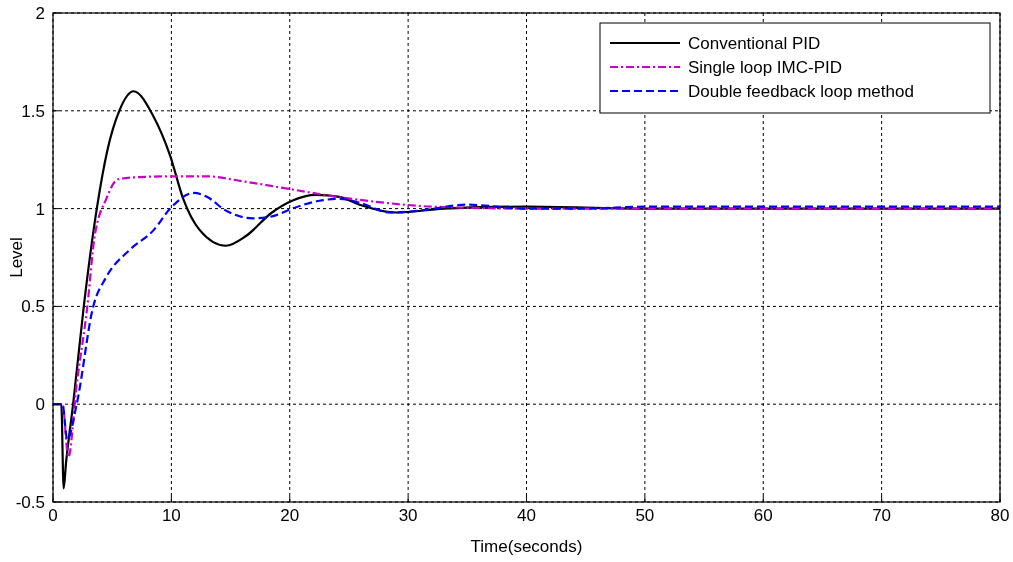 Image resolution: width=1013 pixels, height=562 pixels. I want to click on x-tick-label: 40, so click(526, 515).